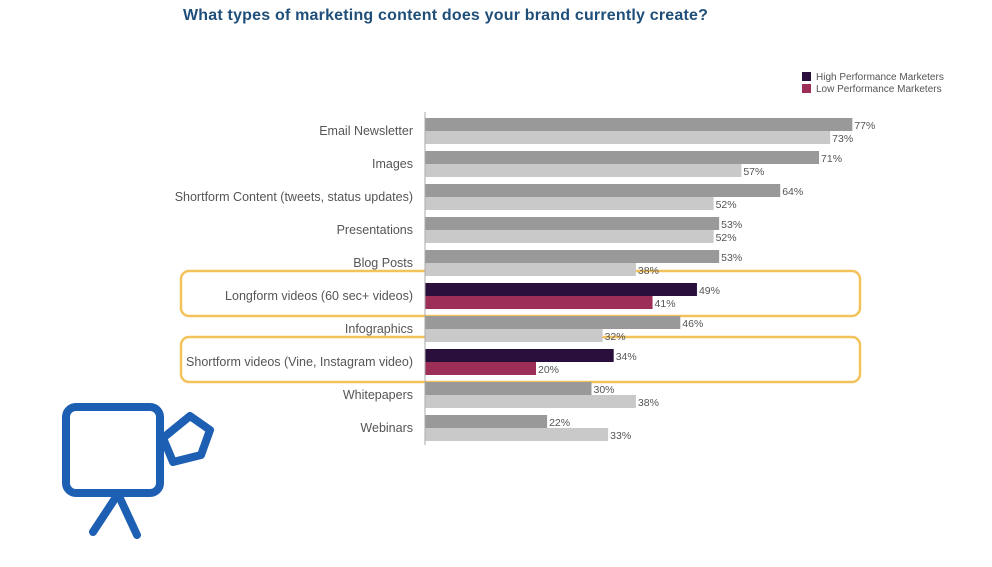  I want to click on legend-swatch-high, so click(806, 76).